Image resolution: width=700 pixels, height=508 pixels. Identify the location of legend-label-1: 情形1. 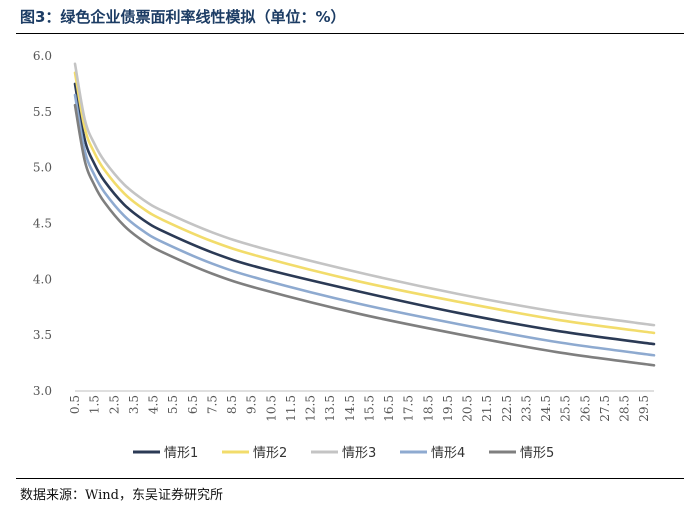
(181, 453).